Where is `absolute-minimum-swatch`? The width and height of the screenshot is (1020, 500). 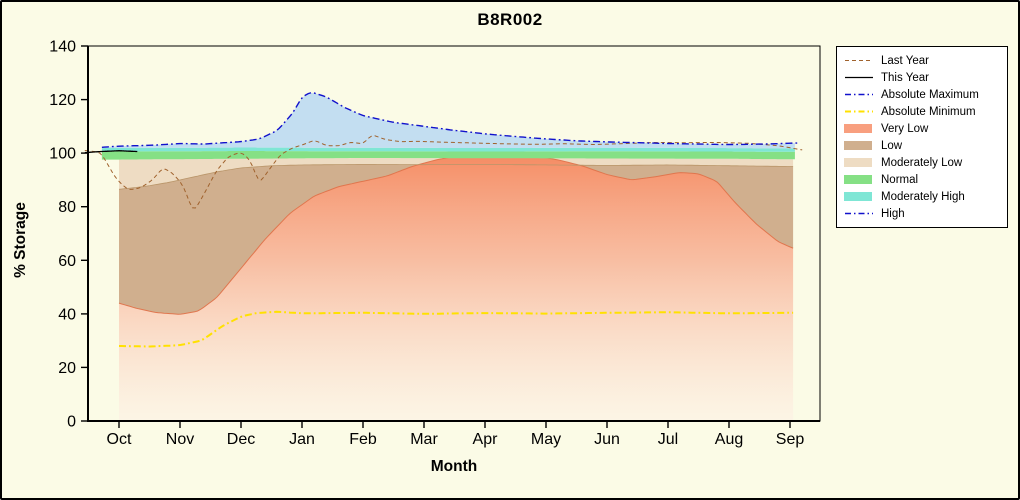 absolute-minimum-swatch is located at coordinates (859, 111).